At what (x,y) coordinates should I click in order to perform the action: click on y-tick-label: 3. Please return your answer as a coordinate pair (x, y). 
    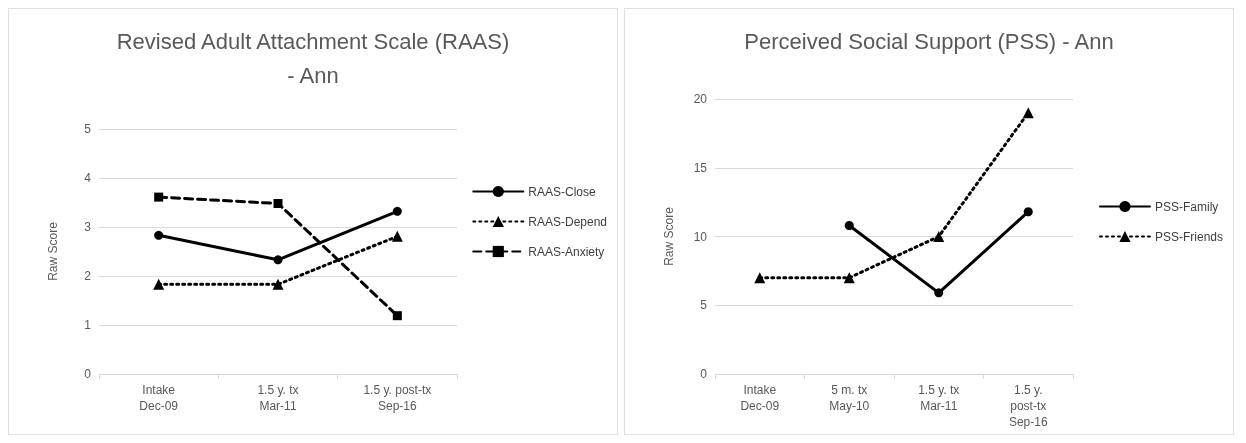
    Looking at the image, I should click on (88, 227).